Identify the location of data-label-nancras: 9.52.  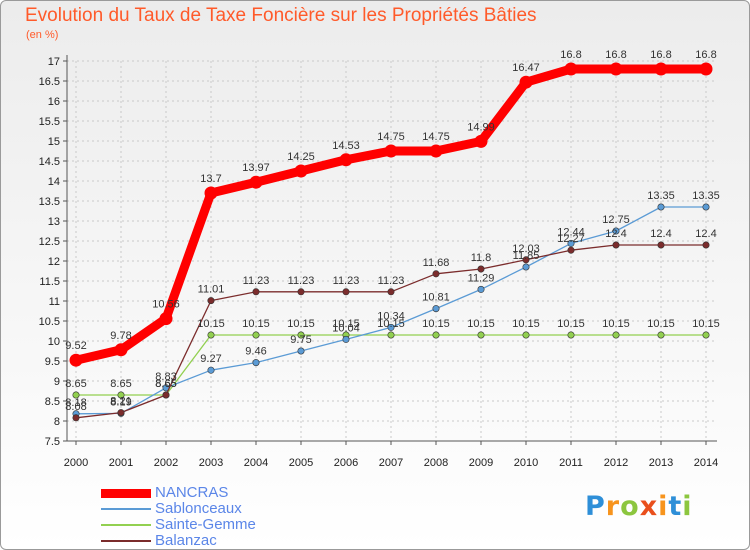
(75, 346).